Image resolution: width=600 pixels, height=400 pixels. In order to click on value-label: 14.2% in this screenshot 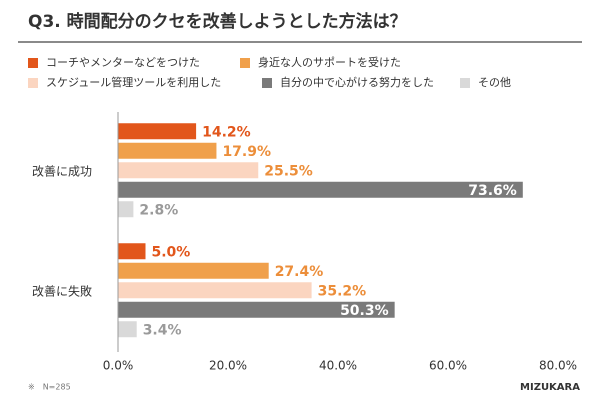, I will do `click(226, 132)`.